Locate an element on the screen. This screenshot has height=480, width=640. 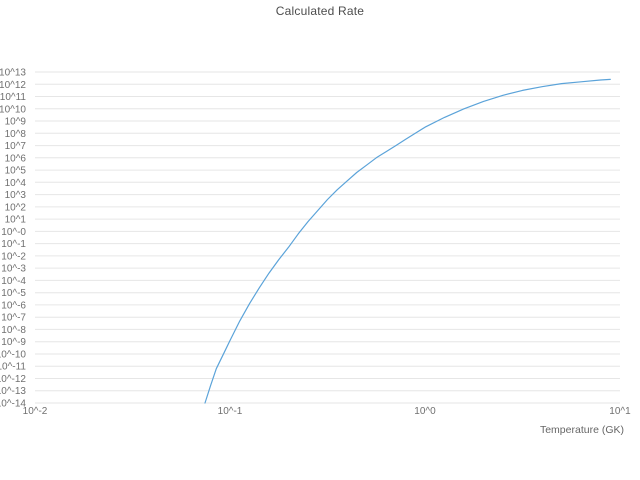
x-tick-label: 10^-2 is located at coordinates (35, 411).